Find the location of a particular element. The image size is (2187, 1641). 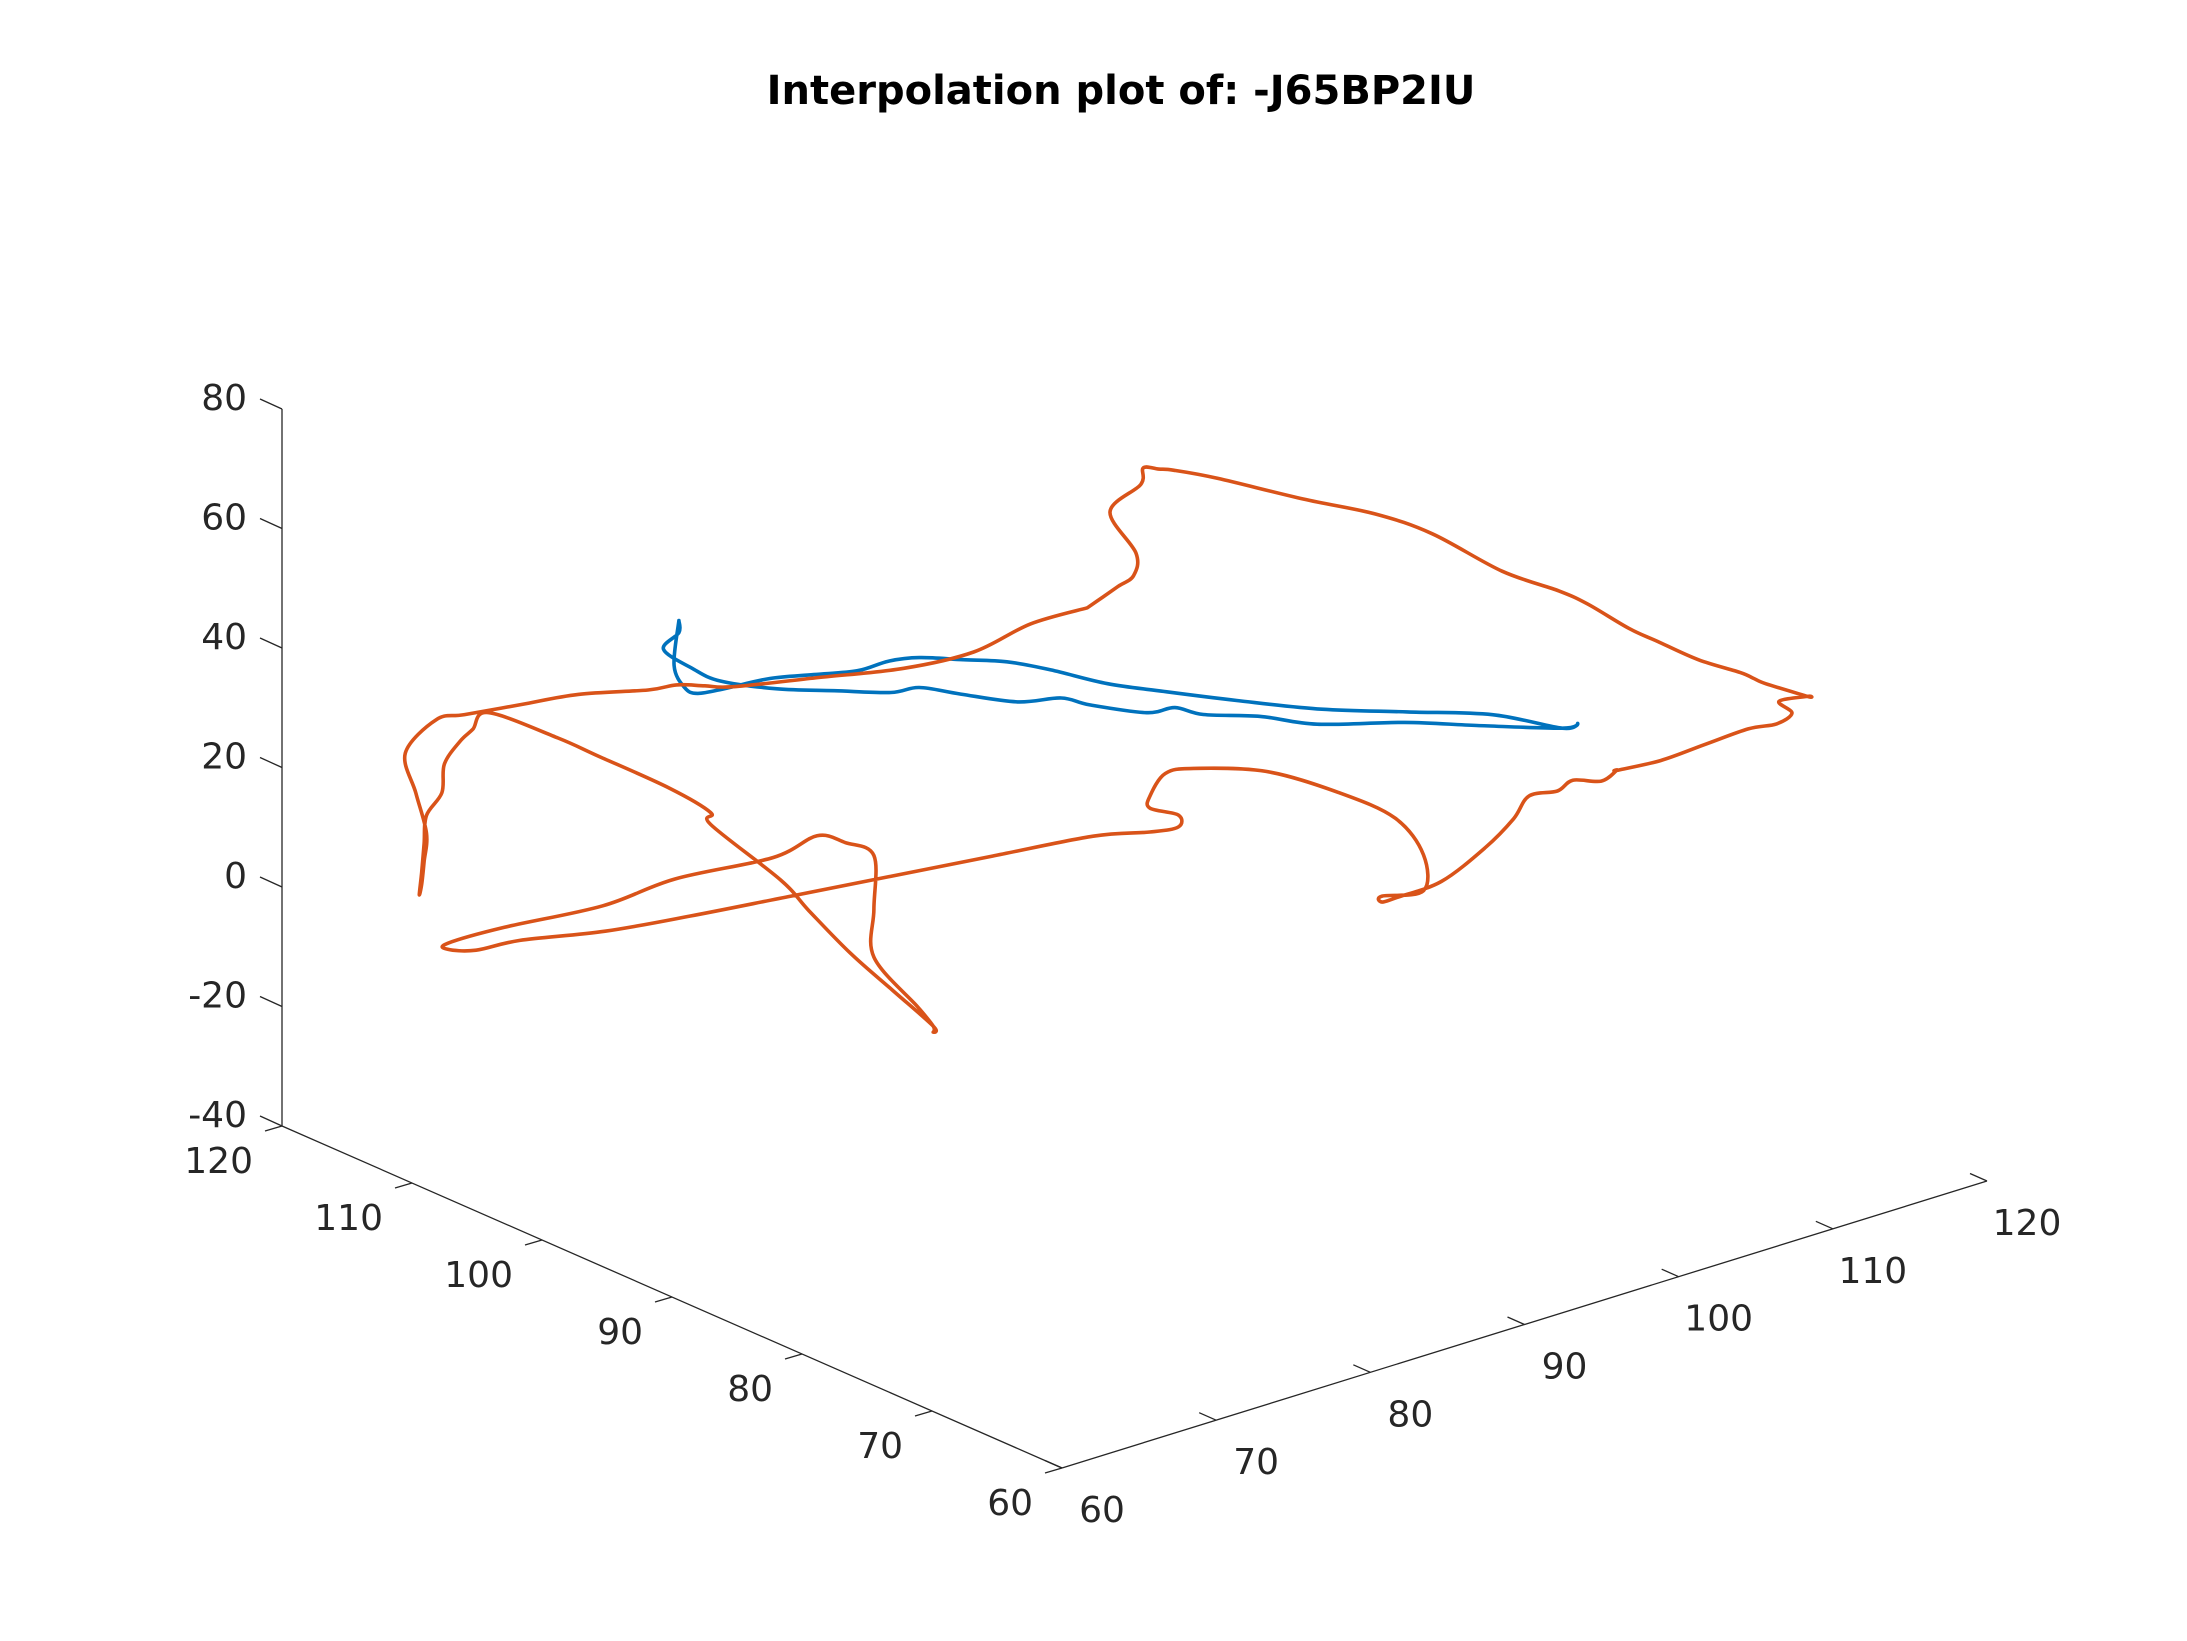

x-tick-label: 100 is located at coordinates (1718, 1319).